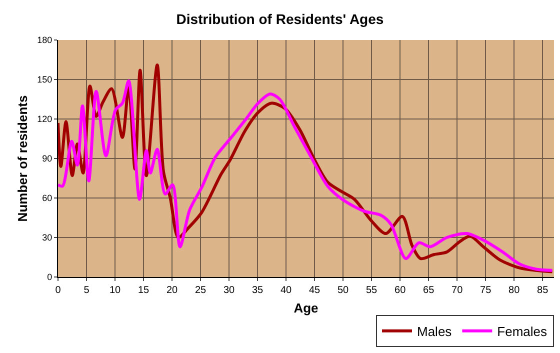 This screenshot has width=560, height=353. I want to click on x-tick-label: 15, so click(144, 290).